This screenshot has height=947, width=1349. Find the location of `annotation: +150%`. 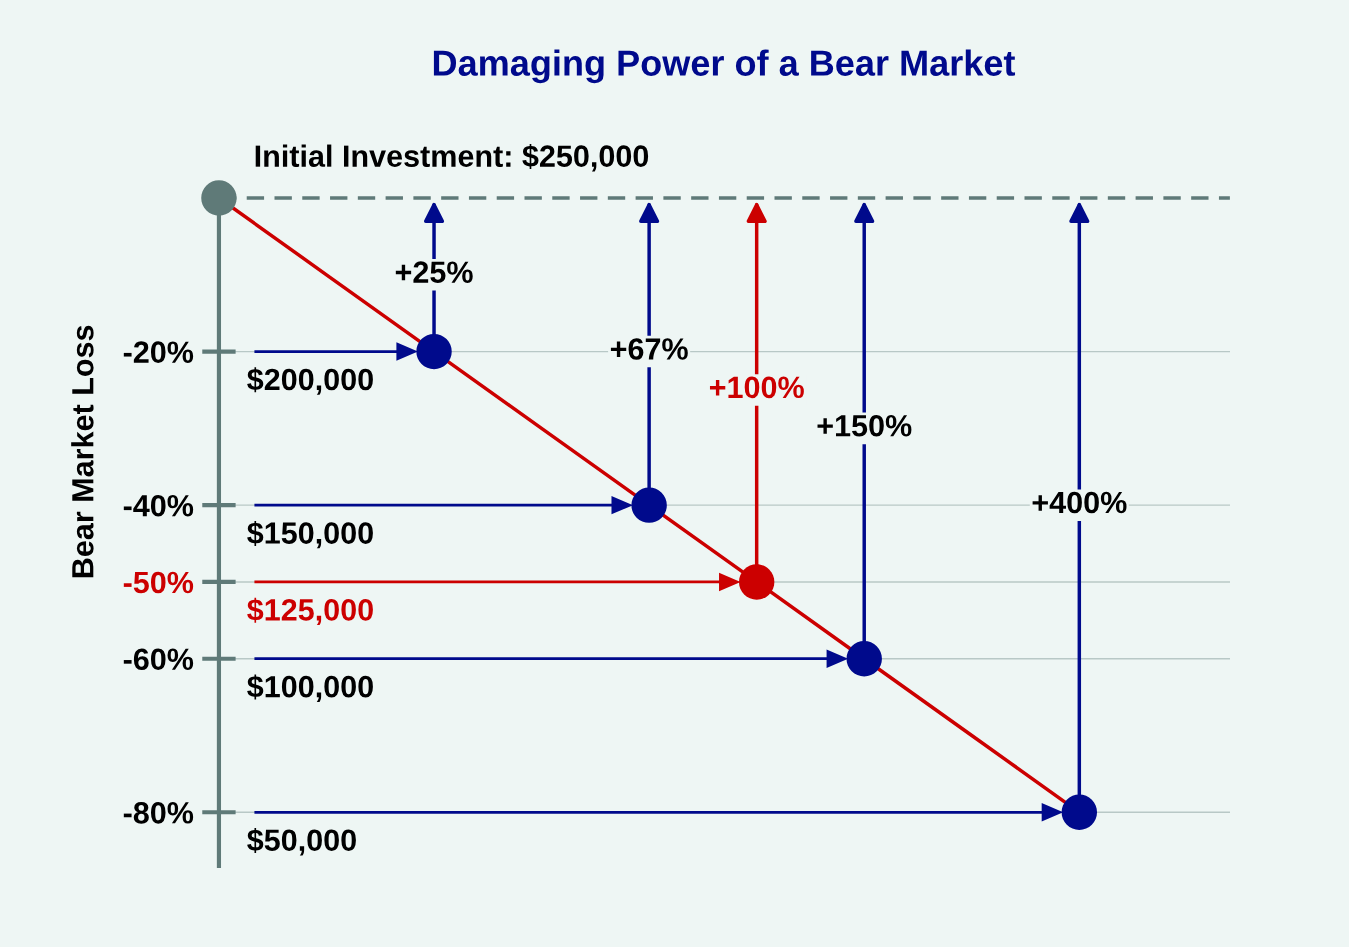

annotation: +150% is located at coordinates (864, 425).